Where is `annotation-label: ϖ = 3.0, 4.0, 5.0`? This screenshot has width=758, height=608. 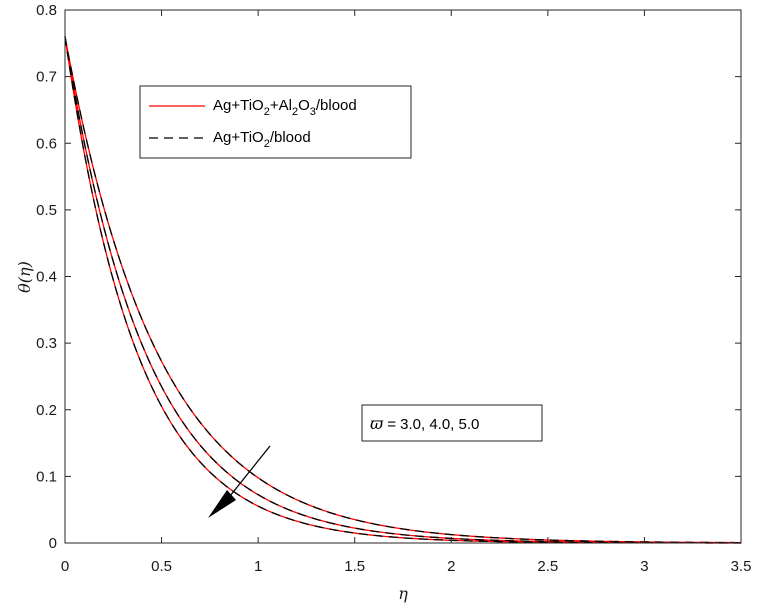
annotation-label: ϖ = 3.0, 4.0, 5.0 is located at coordinates (424, 423).